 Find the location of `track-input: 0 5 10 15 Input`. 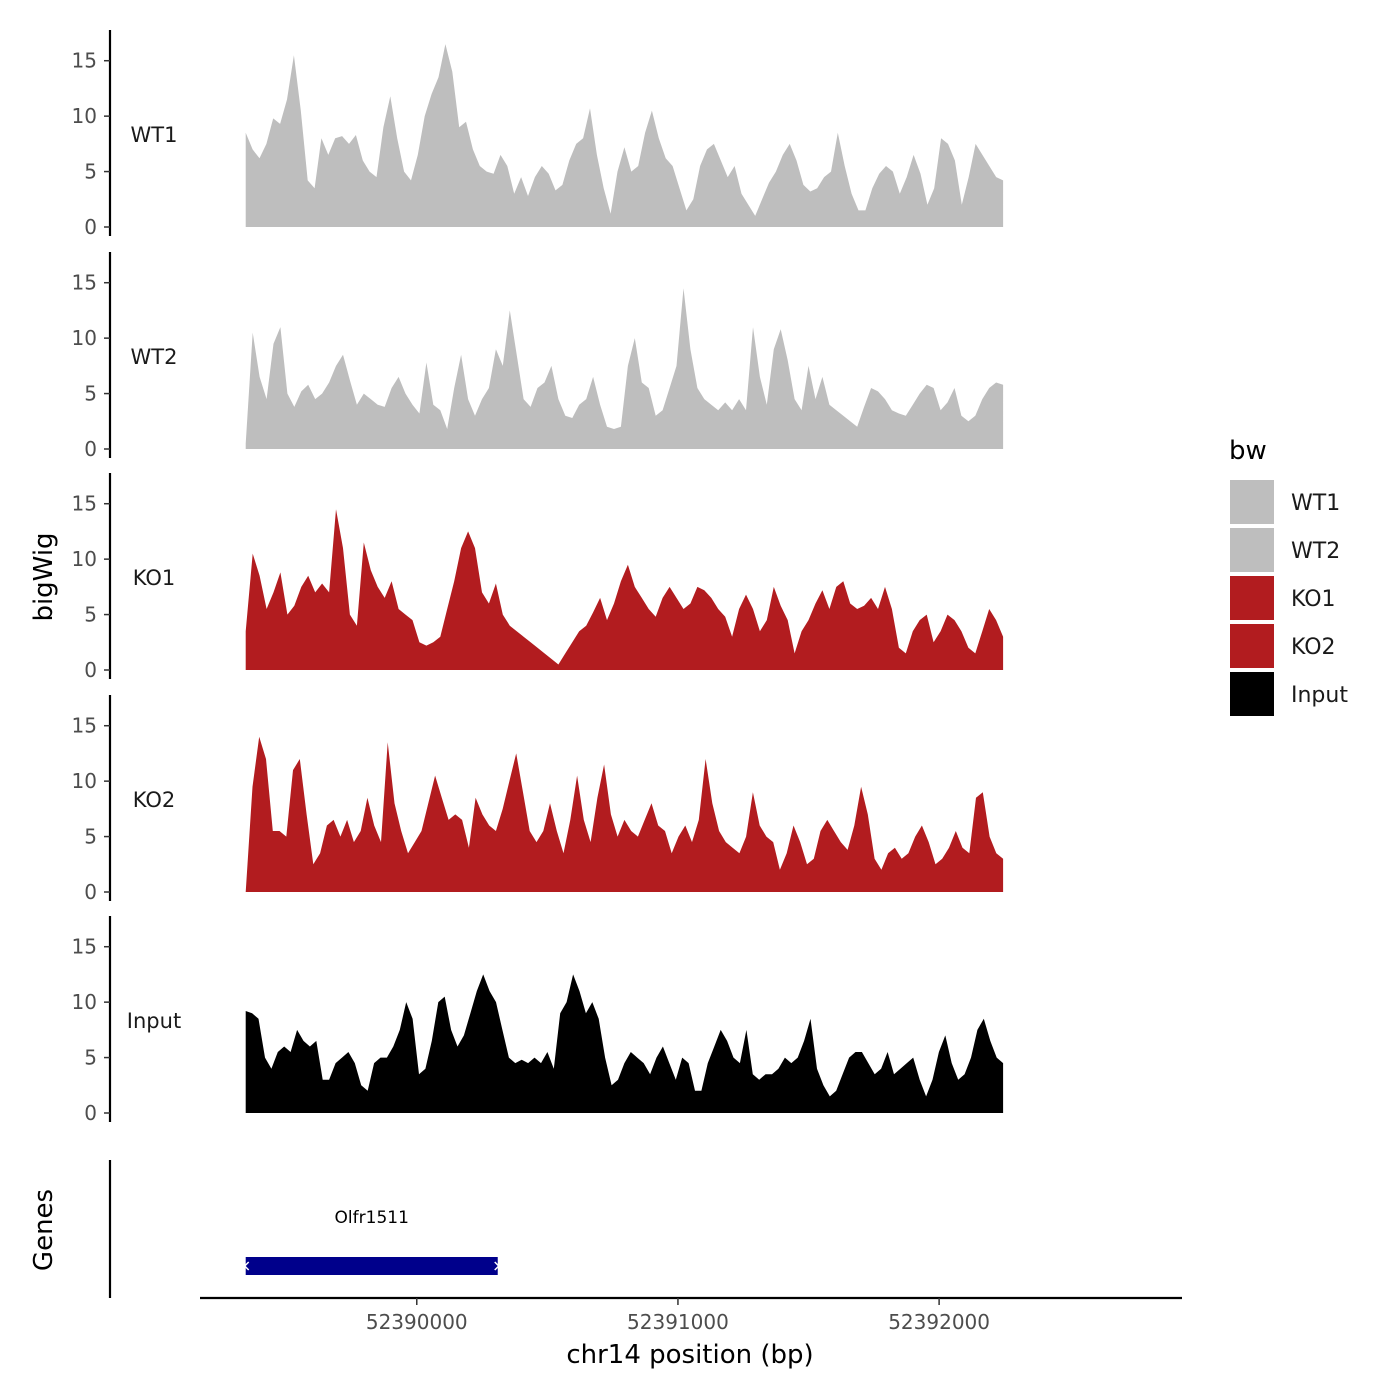

track-input: 0 5 10 15 Input is located at coordinates (538, 1020).